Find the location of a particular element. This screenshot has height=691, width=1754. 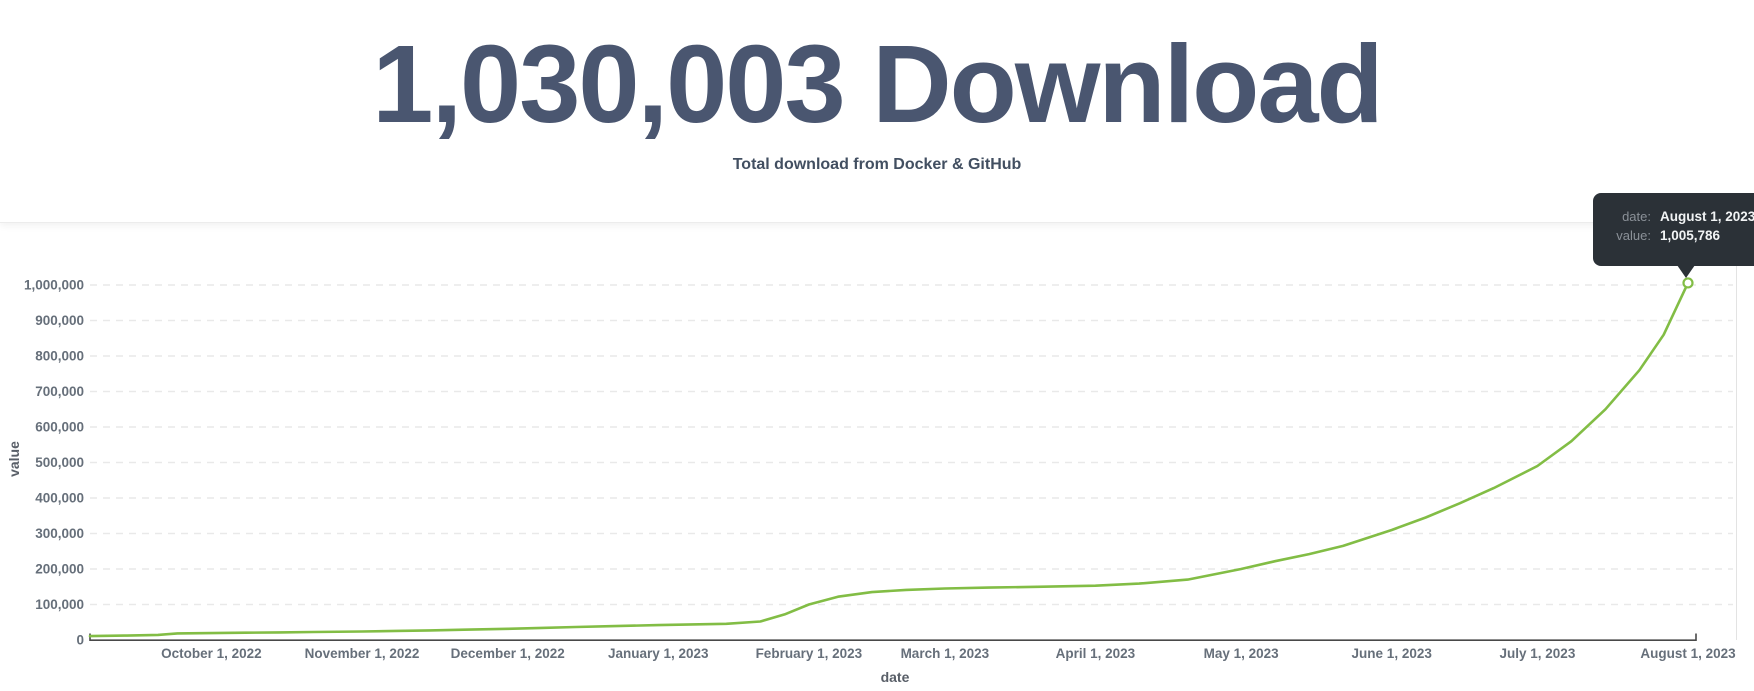

svg-text: 1,000,000 is located at coordinates (54, 285).